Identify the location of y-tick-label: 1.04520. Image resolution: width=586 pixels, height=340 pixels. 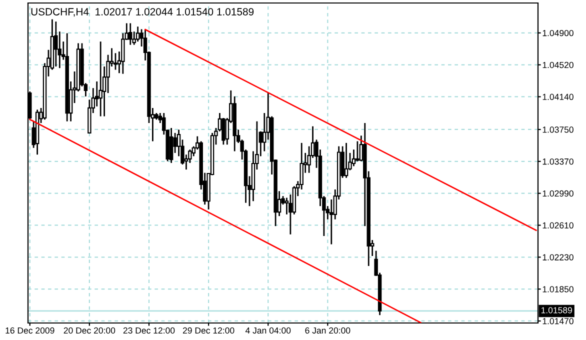
(558, 65).